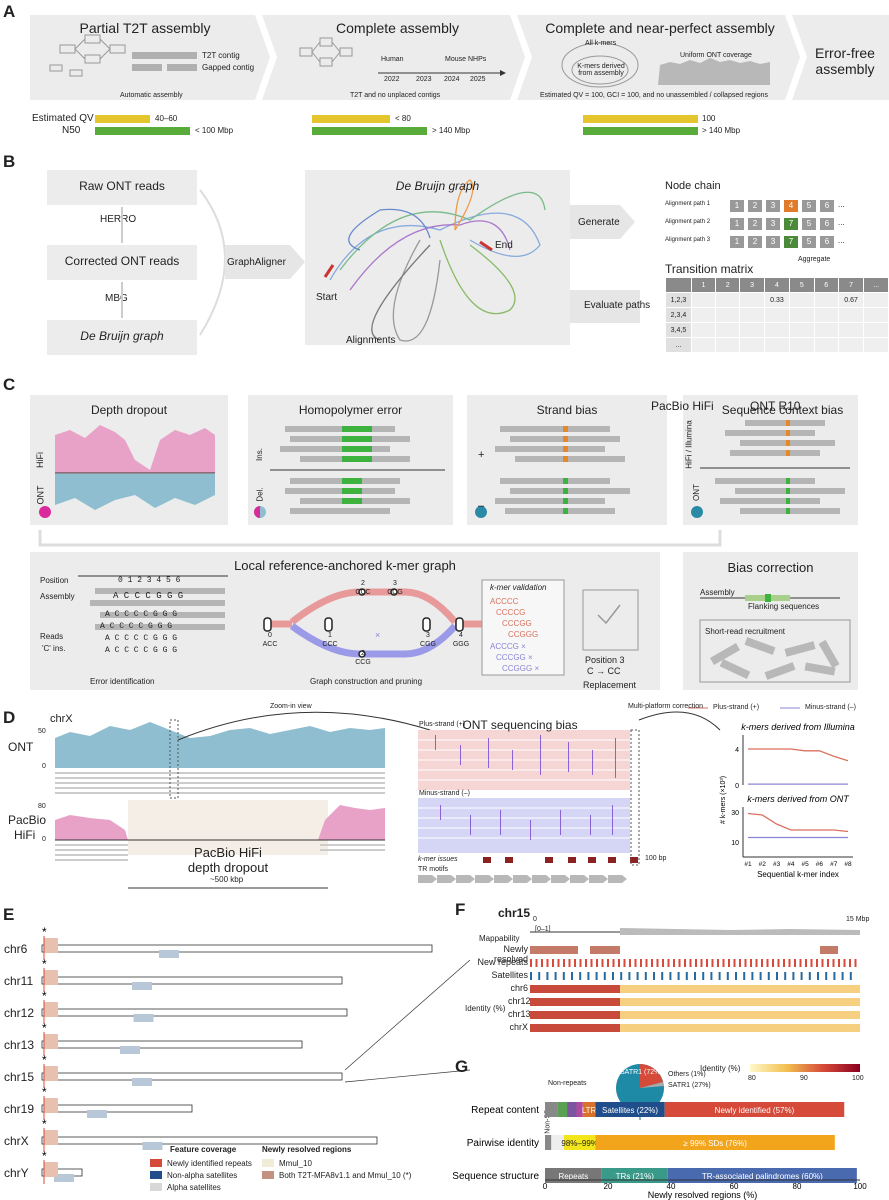  I want to click on context-bias-title: Sequence context bias, so click(782, 410).